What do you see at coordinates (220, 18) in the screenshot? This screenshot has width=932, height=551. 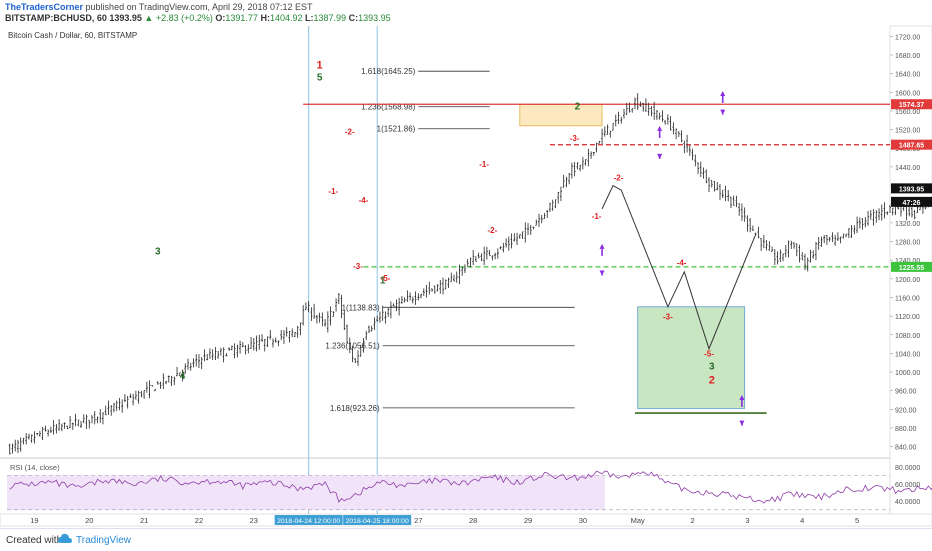 I see `open-label: O:` at bounding box center [220, 18].